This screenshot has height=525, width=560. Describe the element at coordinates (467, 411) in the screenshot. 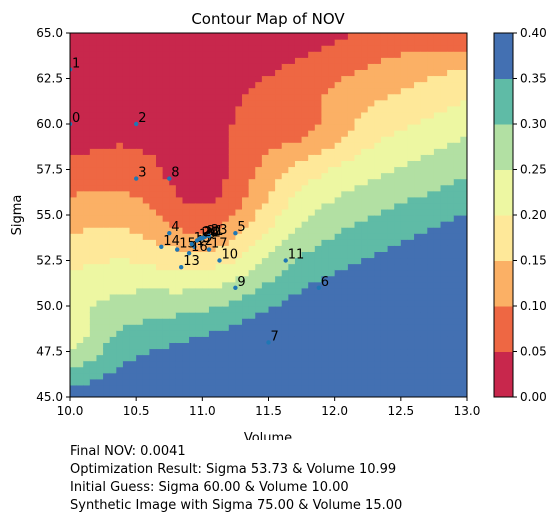

I see `x-tick-label: 13.0` at that location.